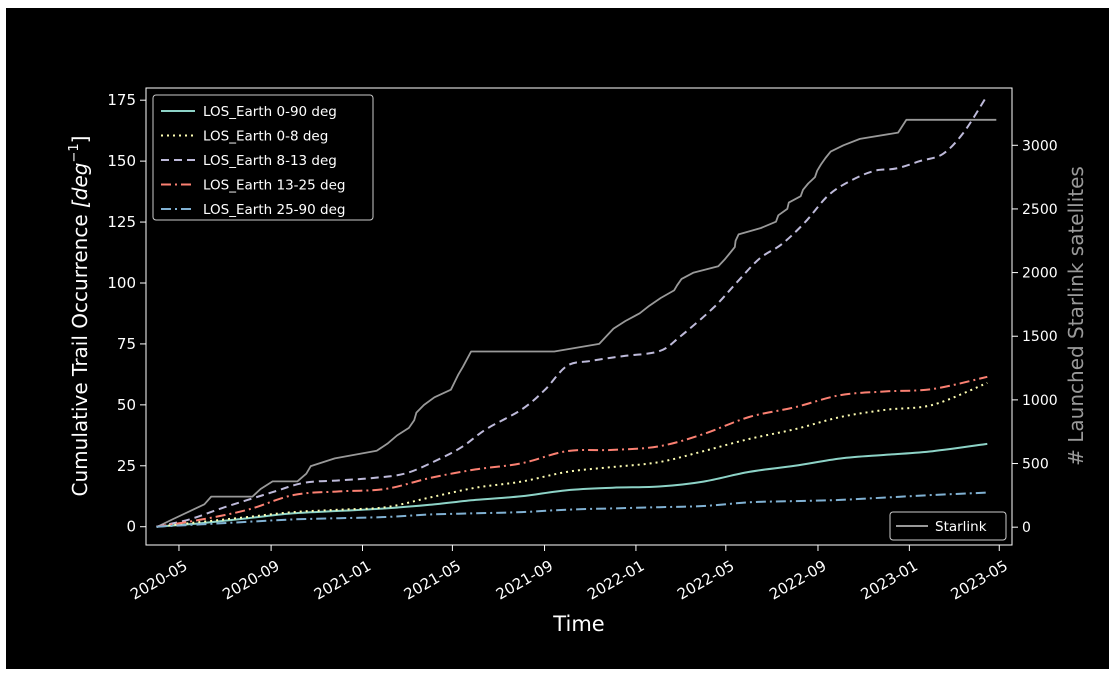 This screenshot has height=675, width=1115. Describe the element at coordinates (572, 509) in the screenshot. I see `series-line-los-earth-25-90-deg` at that location.